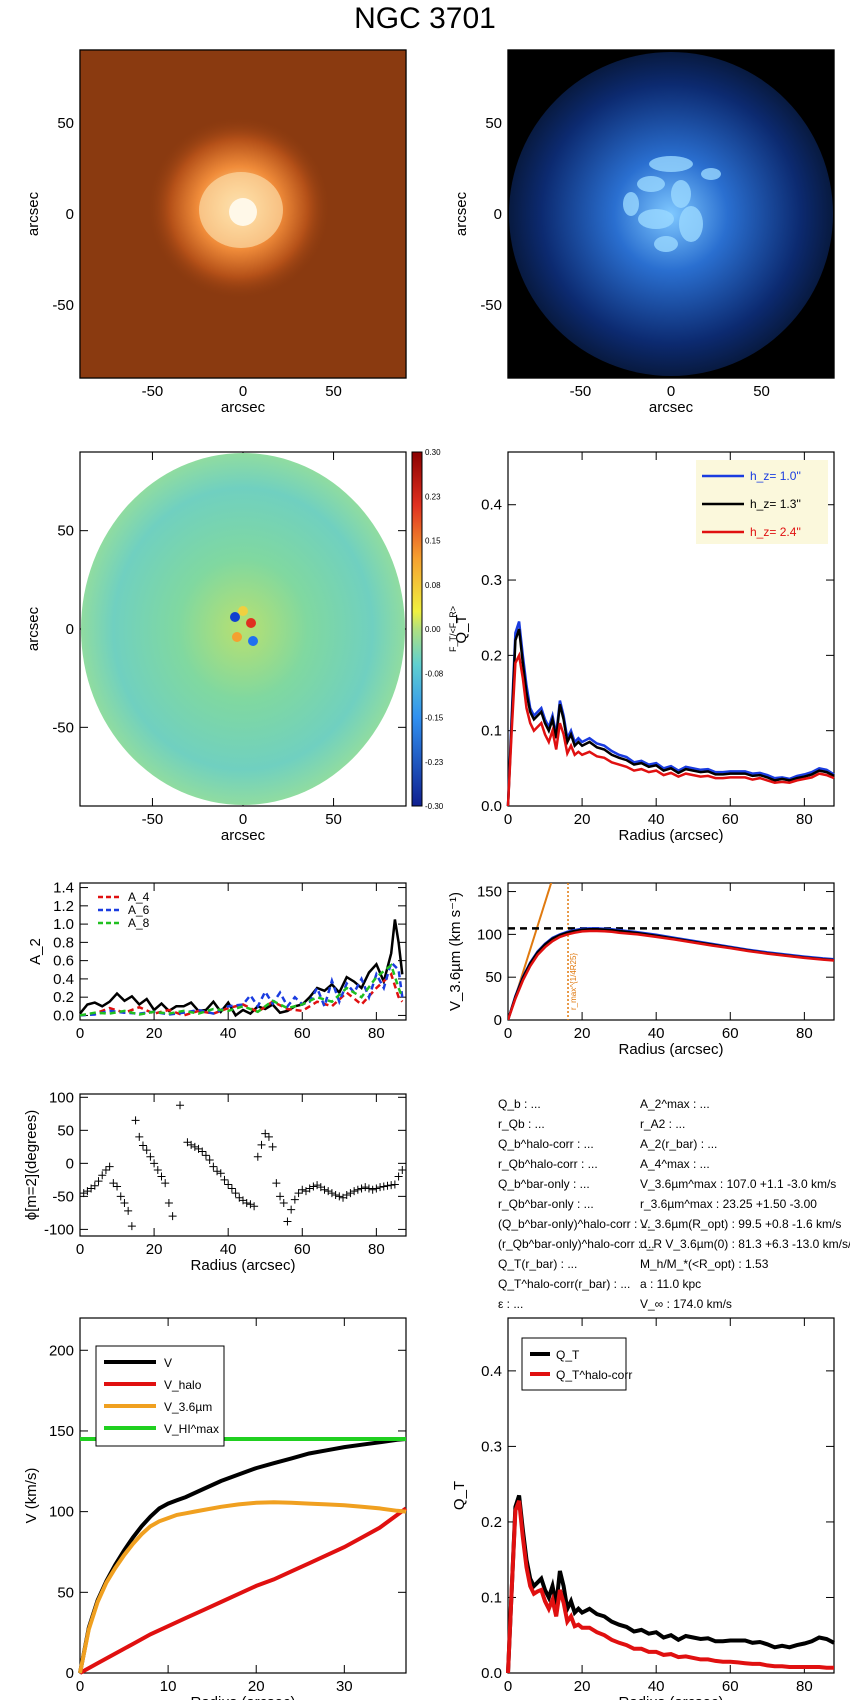 The width and height of the screenshot is (850, 1700). Describe the element at coordinates (656, 1033) in the screenshot. I see `x-tick-label: 40` at that location.